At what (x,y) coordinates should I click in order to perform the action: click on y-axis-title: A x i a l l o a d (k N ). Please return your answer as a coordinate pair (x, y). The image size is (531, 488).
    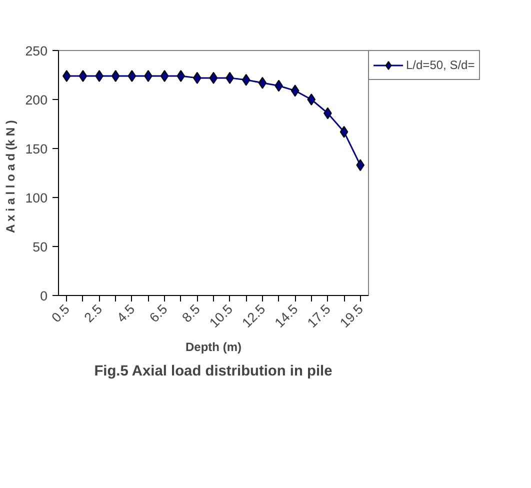
    Looking at the image, I should click on (10, 177).